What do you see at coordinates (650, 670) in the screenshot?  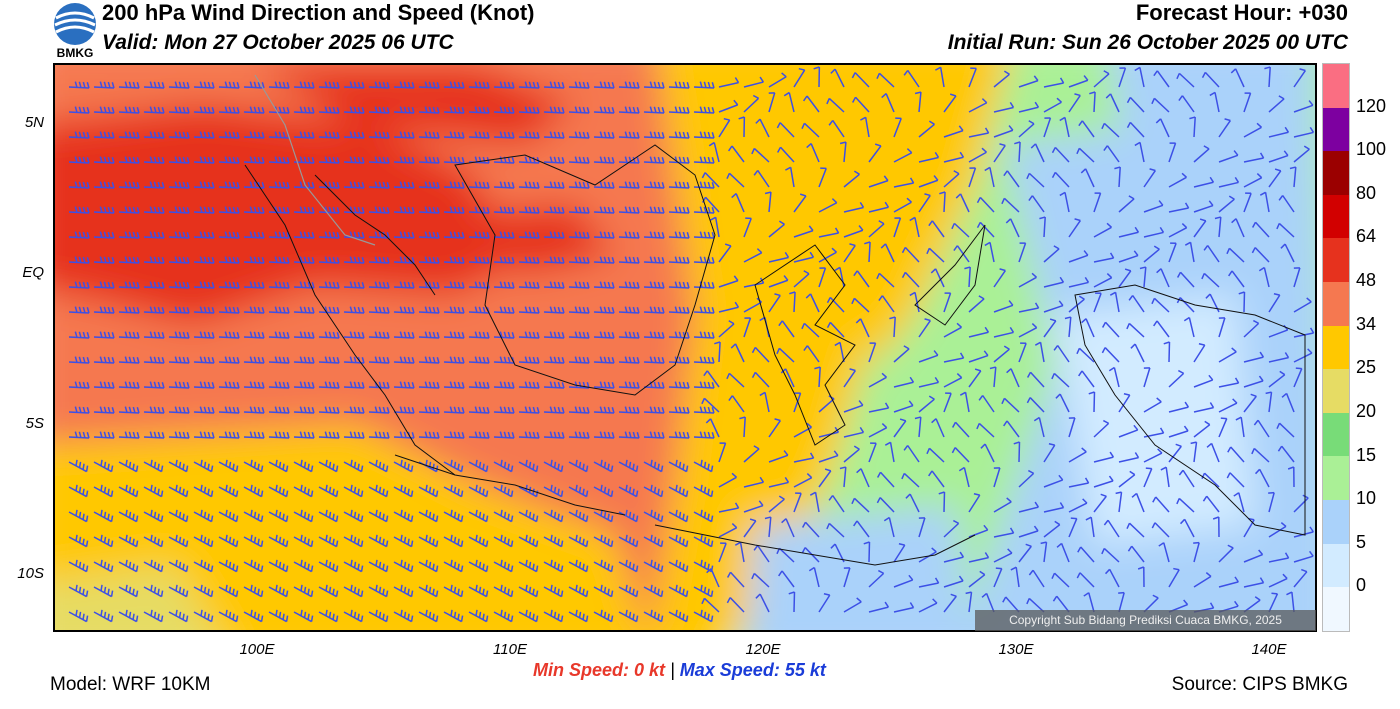 I see `min-speed-value: 0 kt` at bounding box center [650, 670].